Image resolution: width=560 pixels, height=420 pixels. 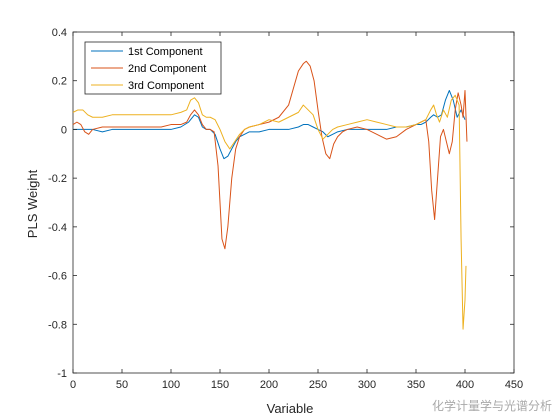 What do you see at coordinates (167, 69) in the screenshot?
I see `legend-label-2: 2nd Component` at bounding box center [167, 69].